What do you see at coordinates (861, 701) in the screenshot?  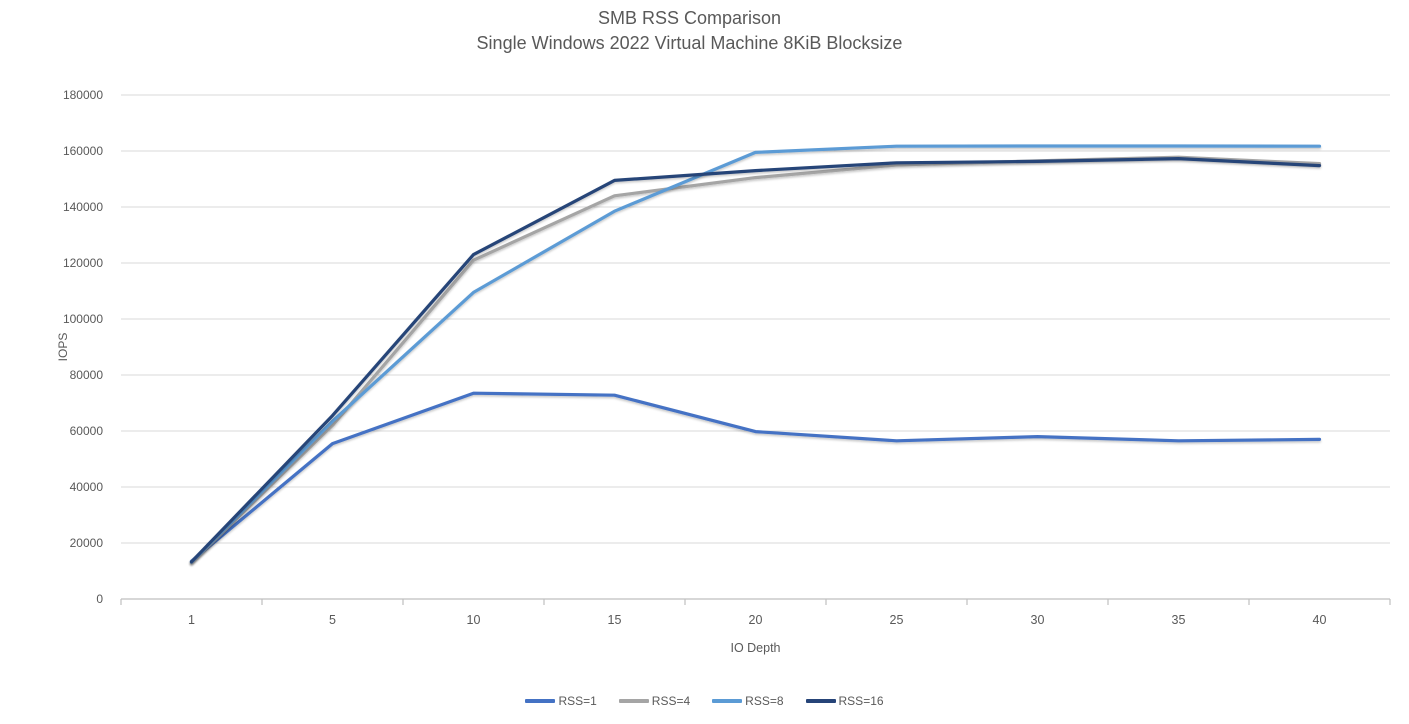 I see `legend-label: RSS=16` at bounding box center [861, 701].